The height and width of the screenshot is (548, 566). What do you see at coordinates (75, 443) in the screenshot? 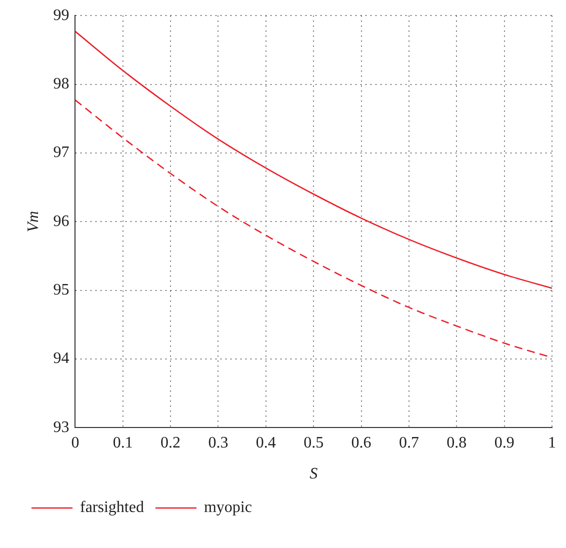
I see `x-tick-label: 0` at bounding box center [75, 443].